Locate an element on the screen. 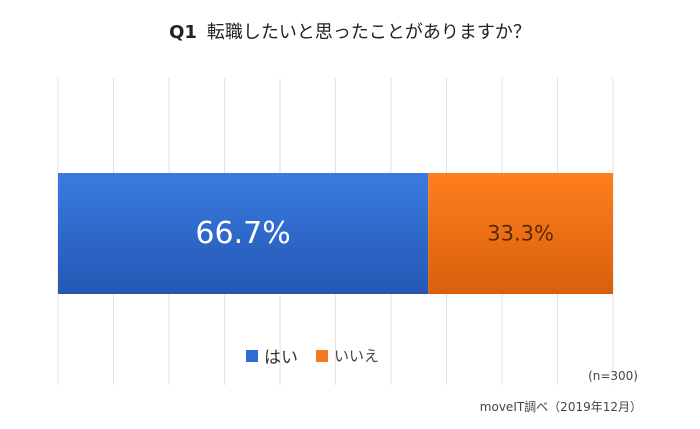 Image resolution: width=700 pixels, height=429 pixels. legend-swatch-no is located at coordinates (322, 355).